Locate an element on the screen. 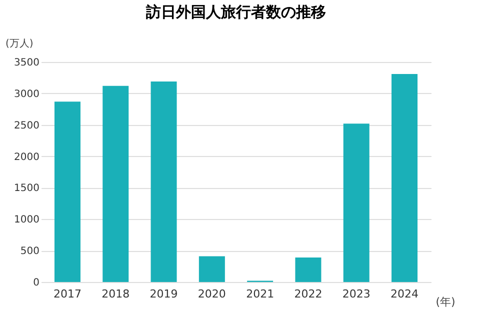 The width and height of the screenshot is (500, 320). y-tick-label: 1000 is located at coordinates (27, 220).